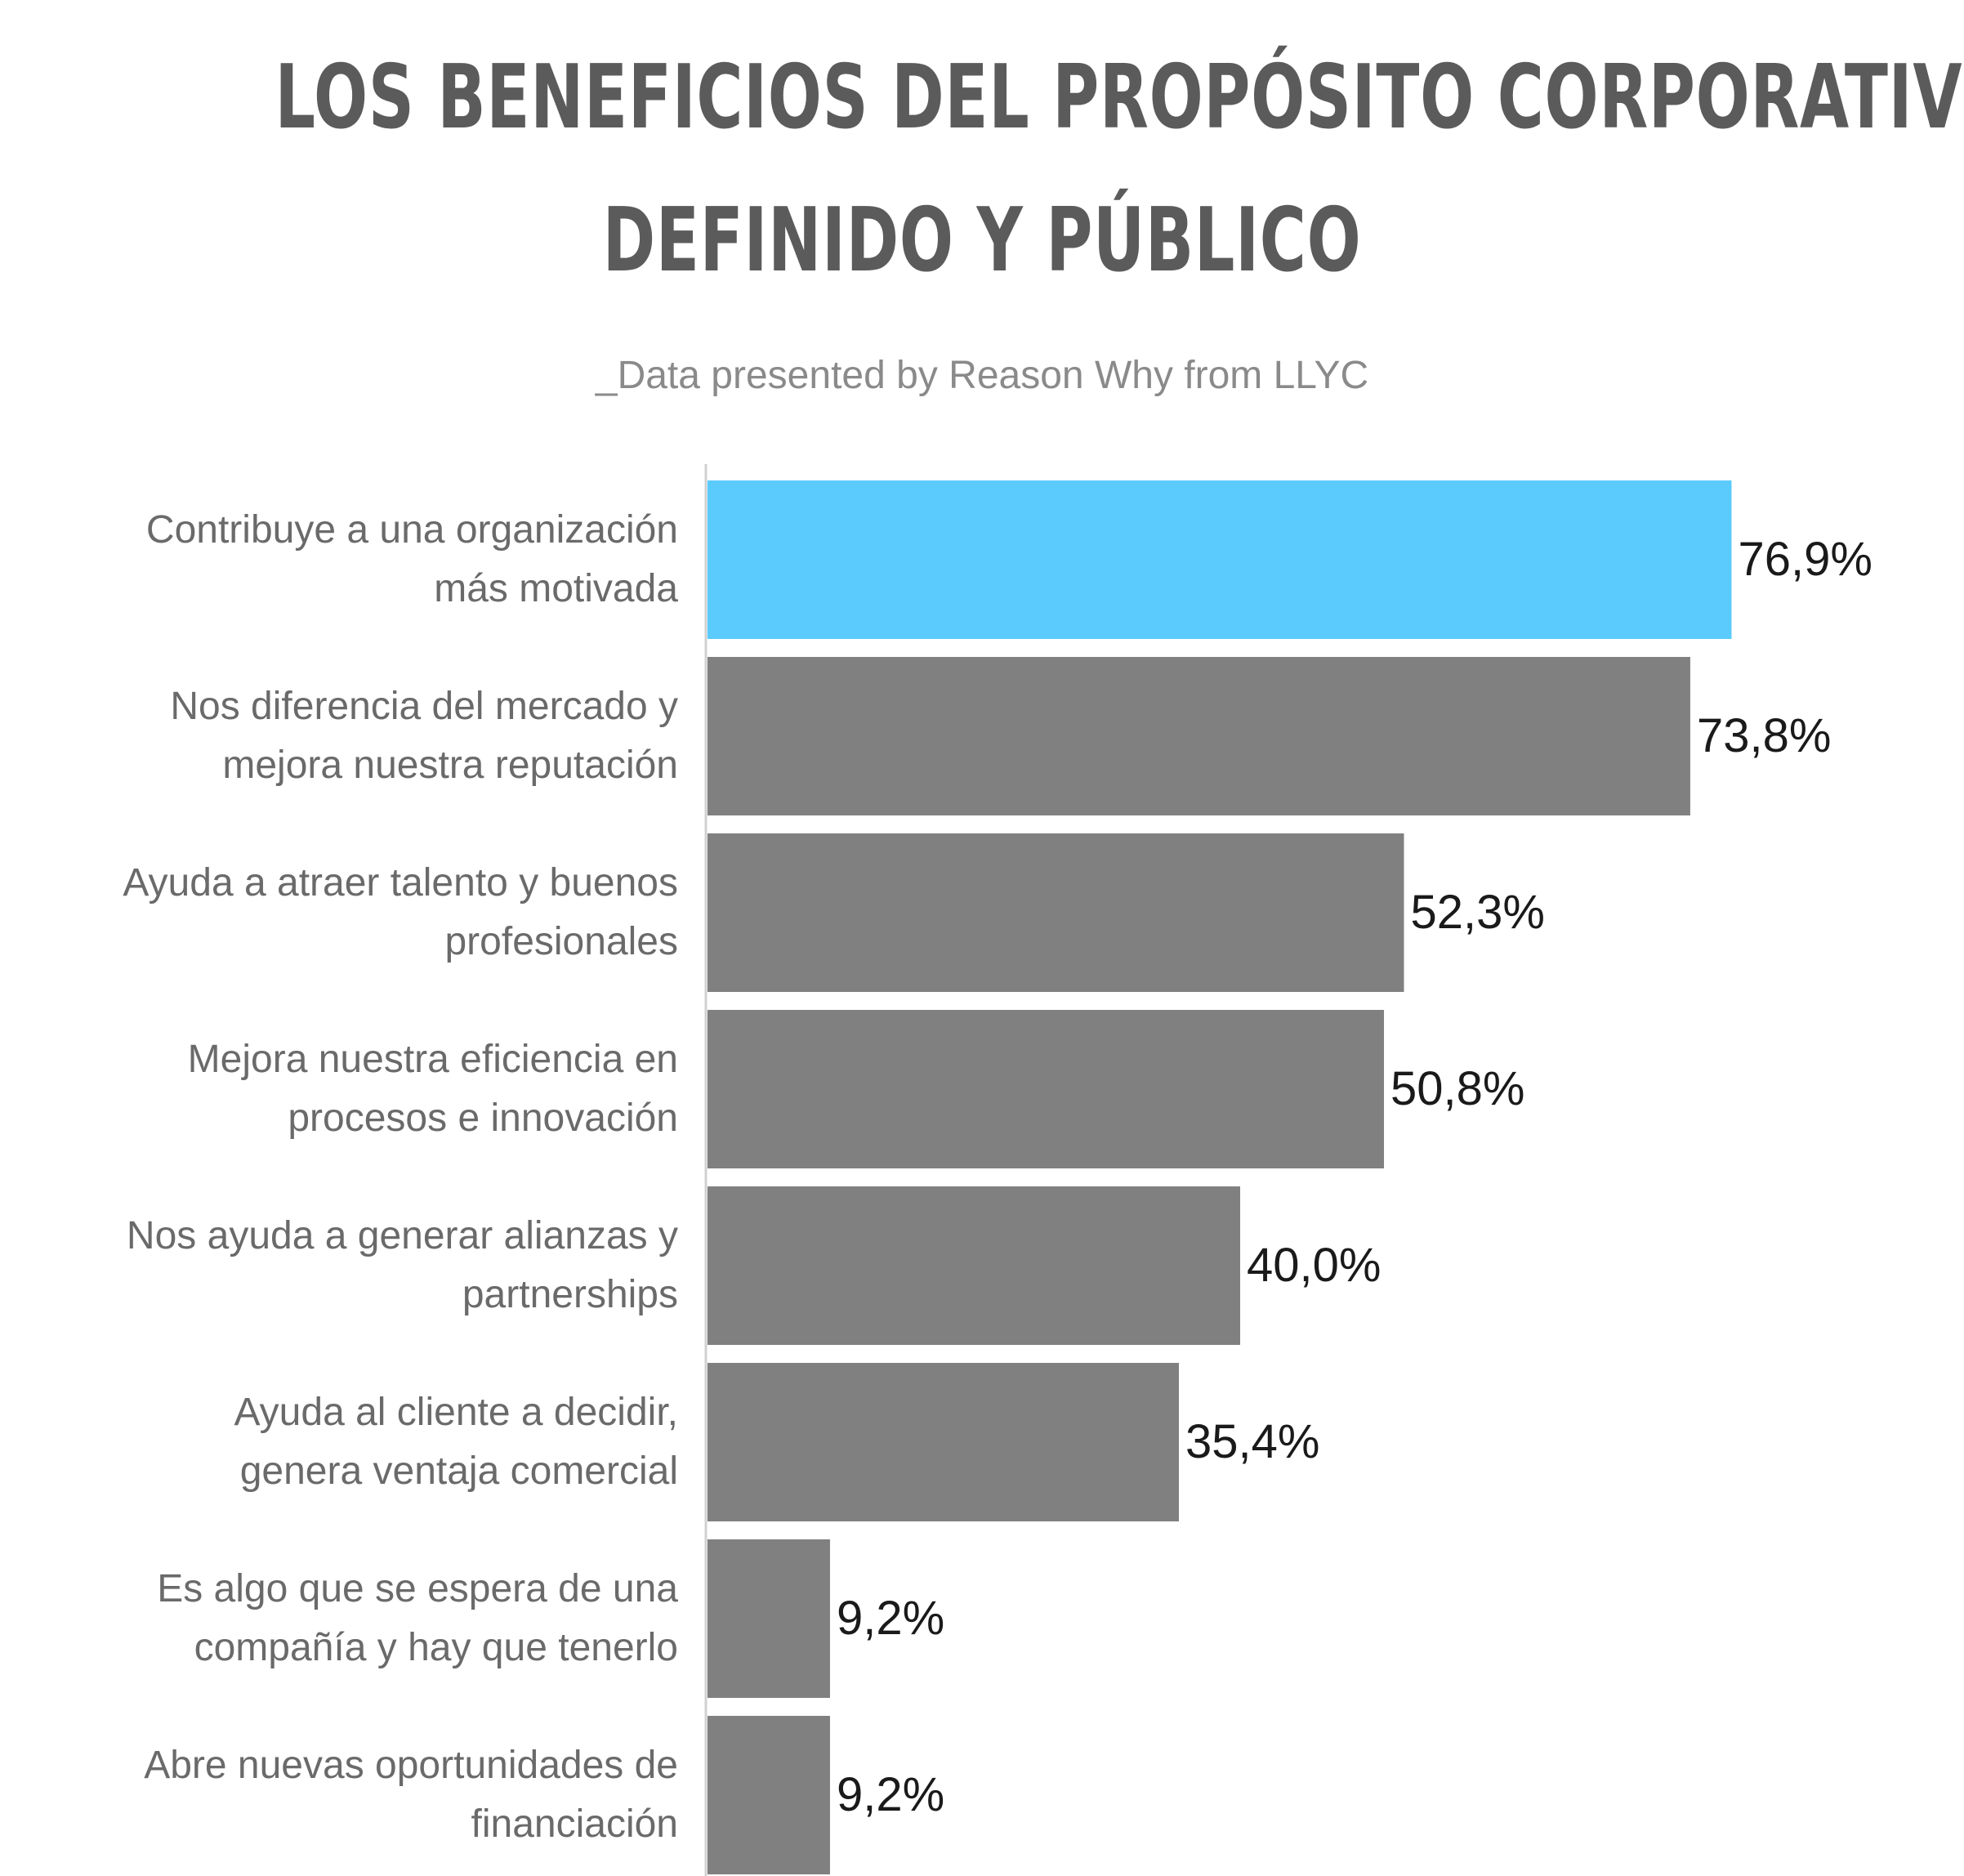 The height and width of the screenshot is (1876, 1964). I want to click on value-label-2: 52,3%, so click(1477, 912).